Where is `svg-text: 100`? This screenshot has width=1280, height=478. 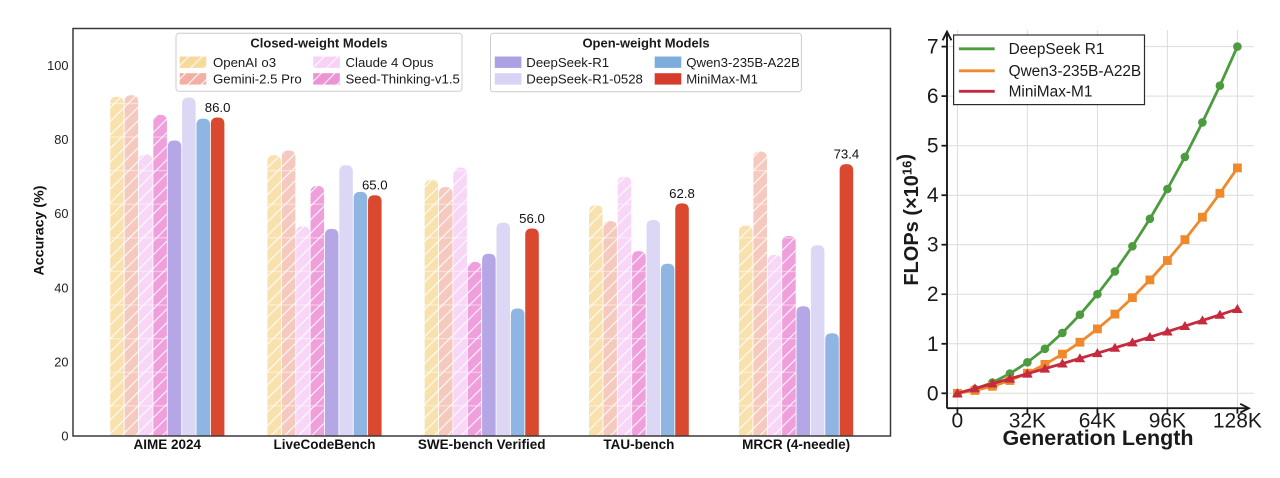
svg-text: 100 is located at coordinates (57, 65).